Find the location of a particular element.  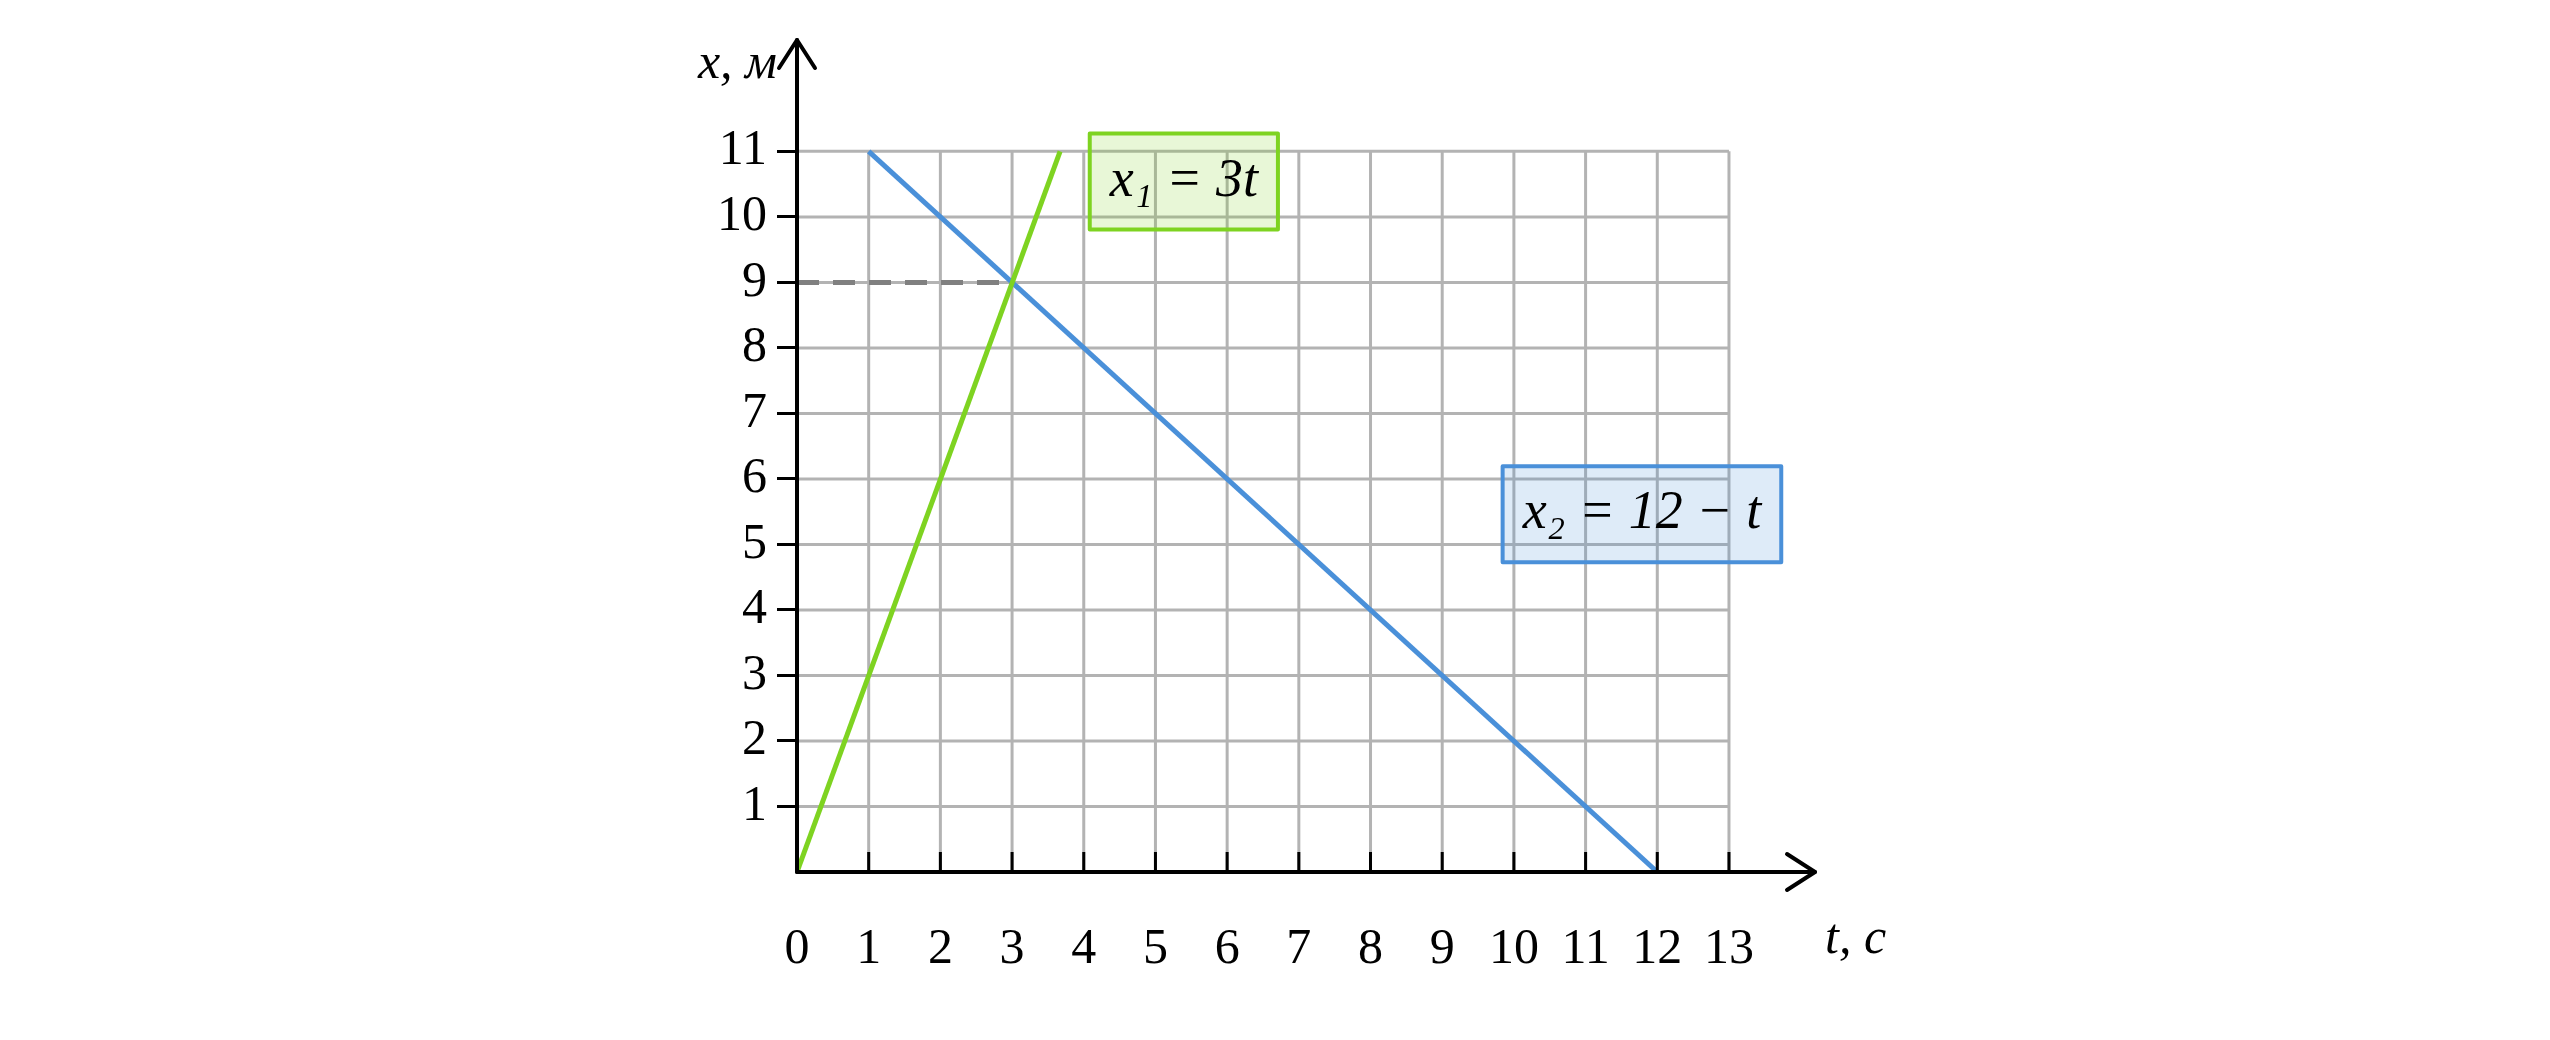

x-tick-label: 13 is located at coordinates (1728, 946).